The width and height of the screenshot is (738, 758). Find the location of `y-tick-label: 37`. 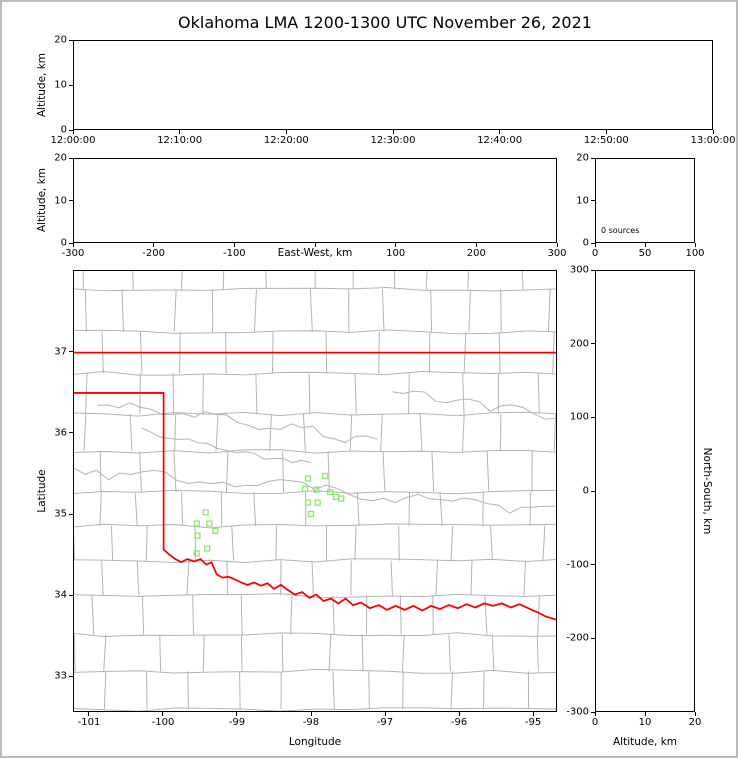

y-tick-label: 37 is located at coordinates (60, 352).